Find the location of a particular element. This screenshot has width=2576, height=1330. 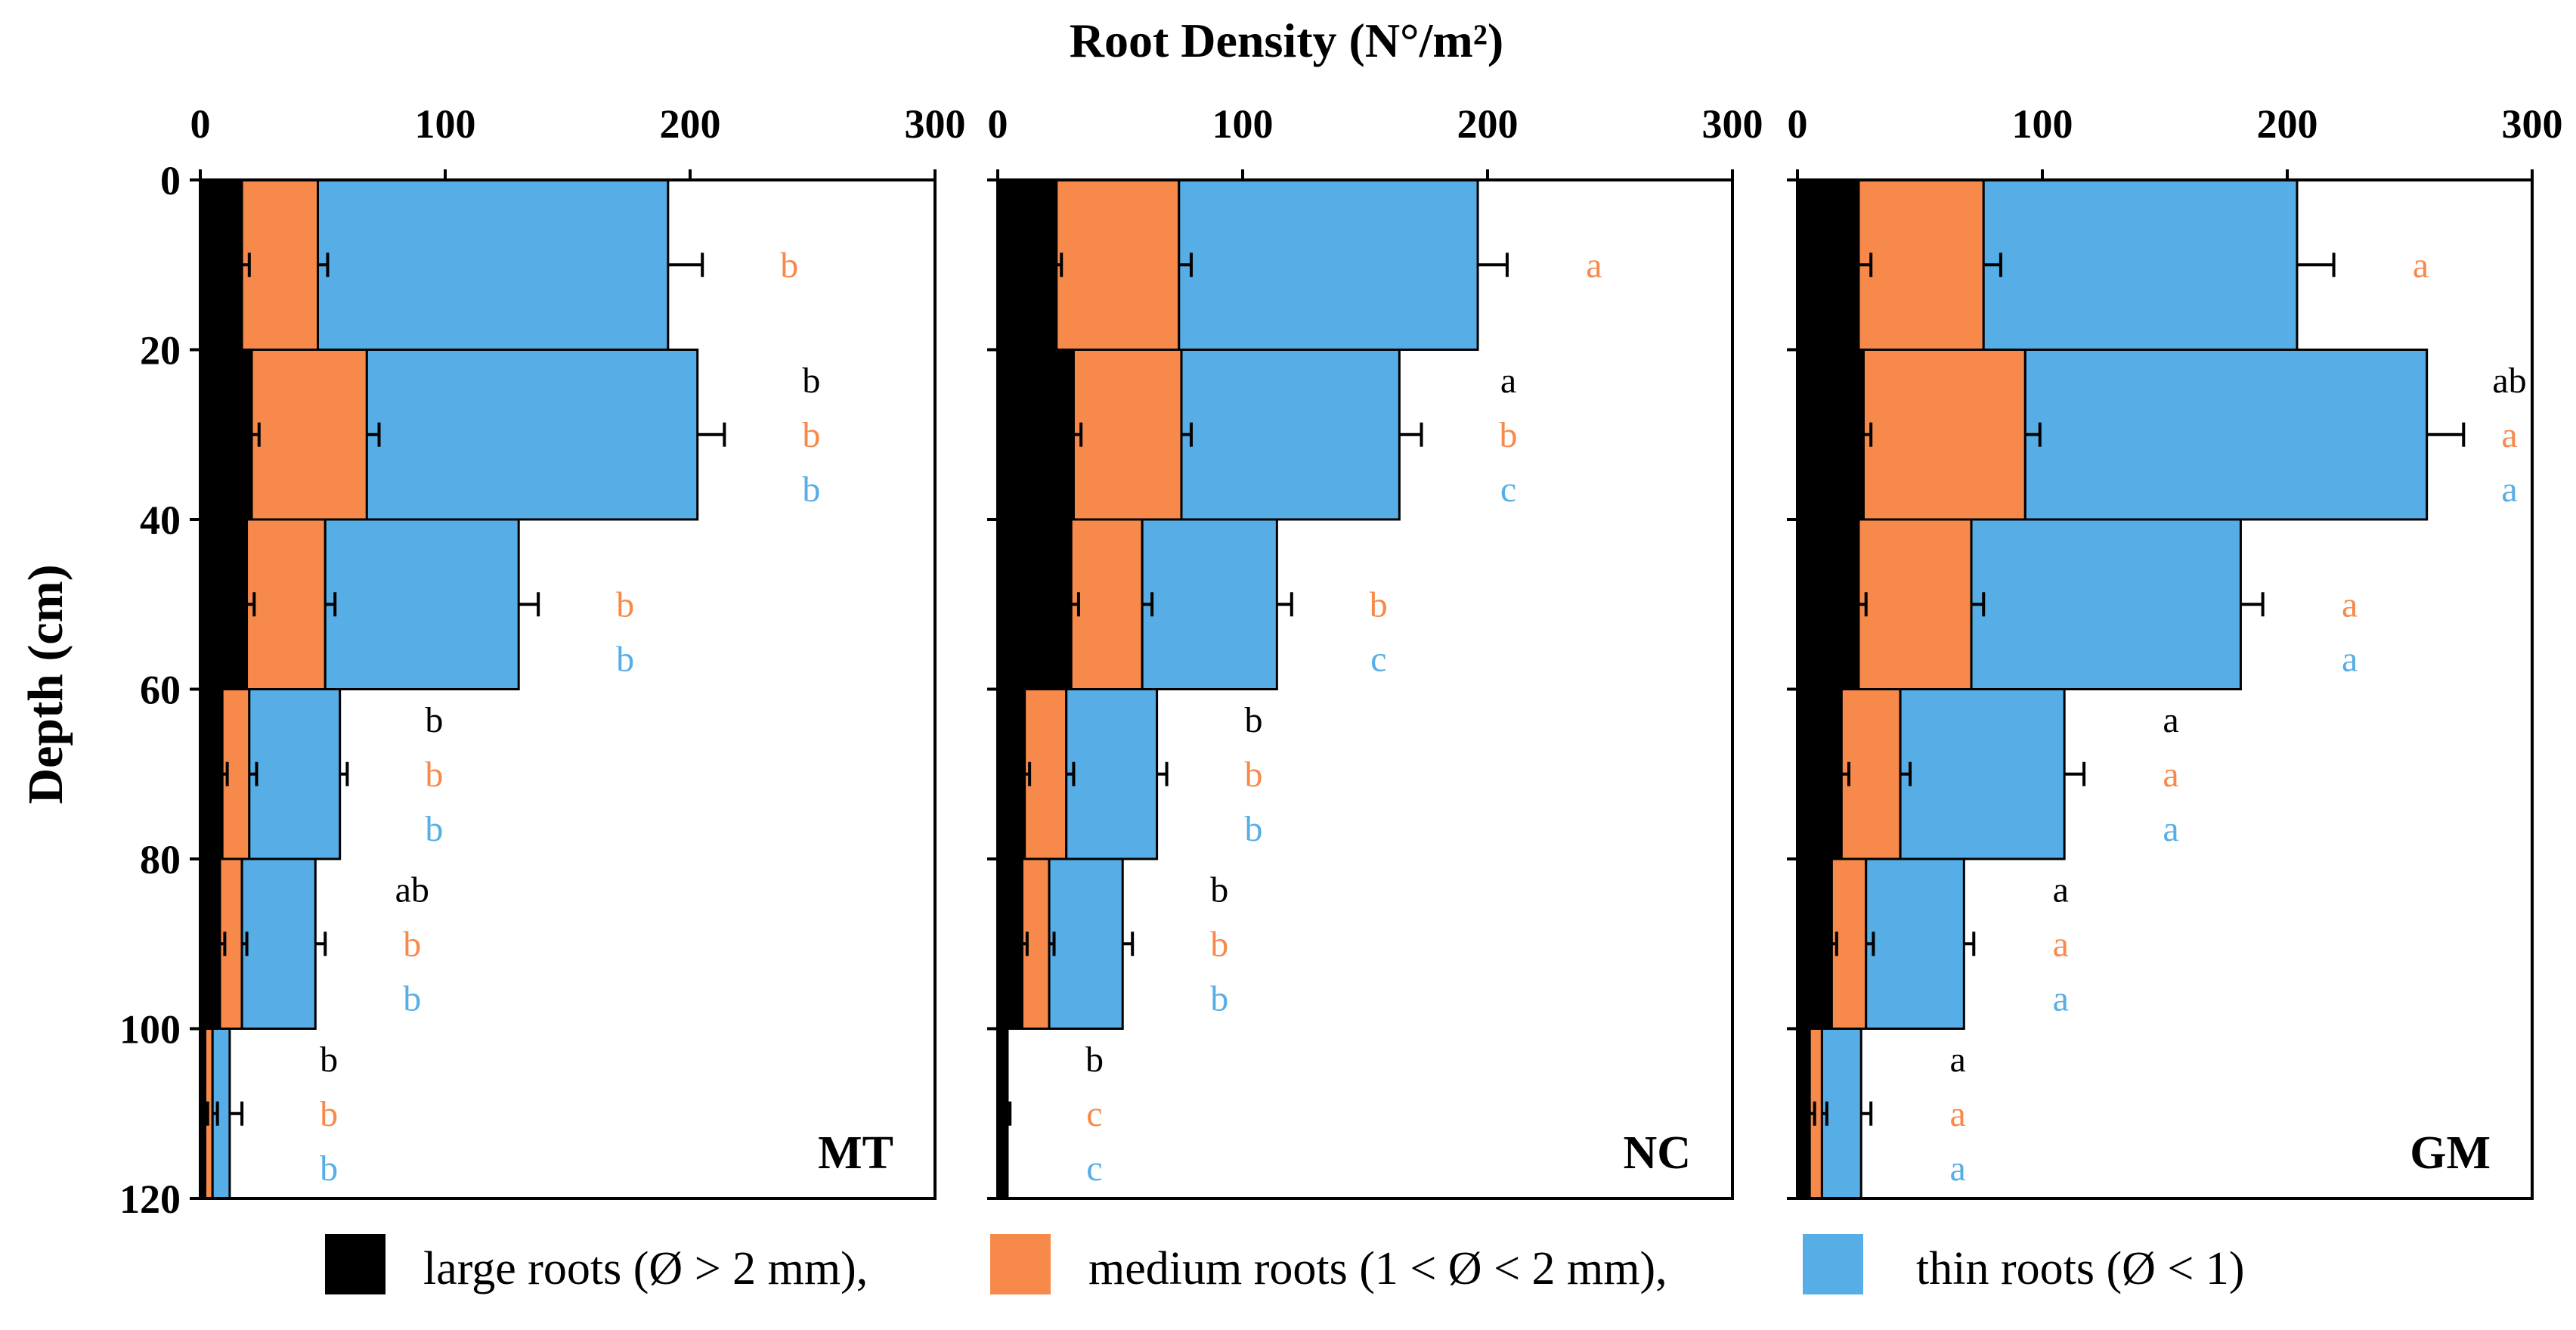

sig-letter-nc-medium-0-20: a is located at coordinates (1594, 265).